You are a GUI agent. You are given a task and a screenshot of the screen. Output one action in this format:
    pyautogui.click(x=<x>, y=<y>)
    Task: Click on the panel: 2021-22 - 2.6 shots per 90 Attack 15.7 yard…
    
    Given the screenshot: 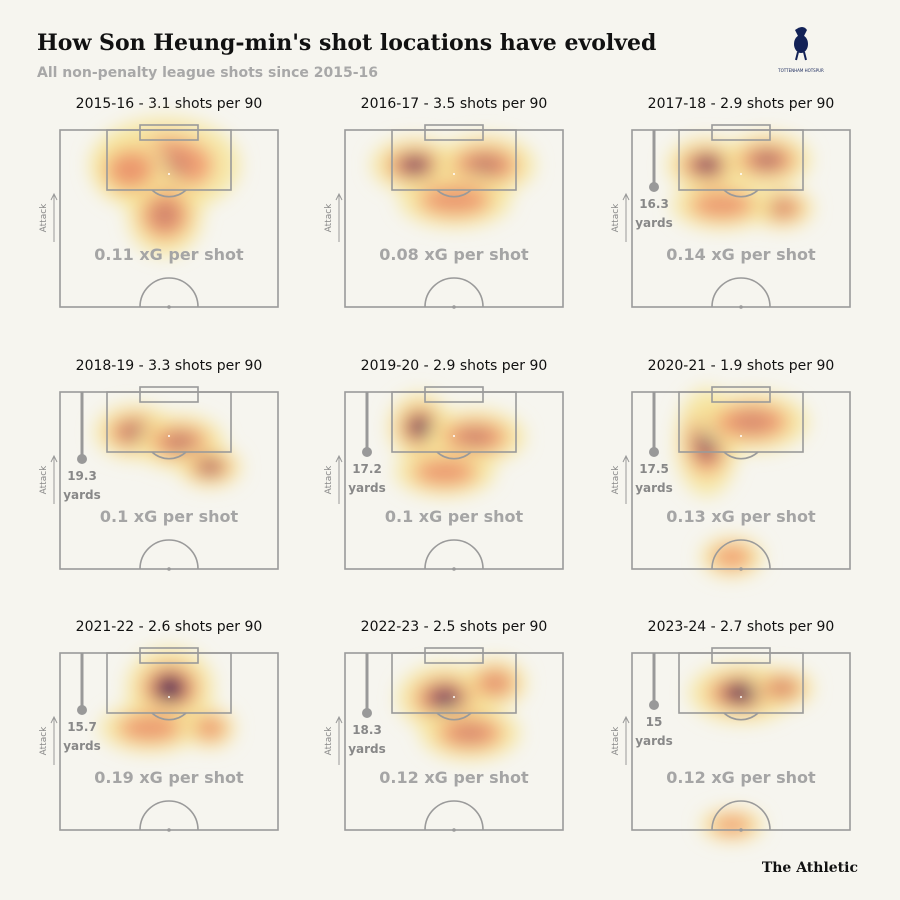 What is the action you would take?
    pyautogui.click(x=159, y=725)
    